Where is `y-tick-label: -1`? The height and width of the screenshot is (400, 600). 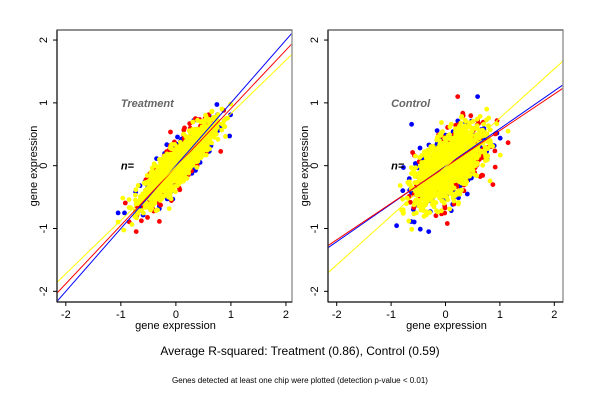
y-tick-label: -1 is located at coordinates (315, 229).